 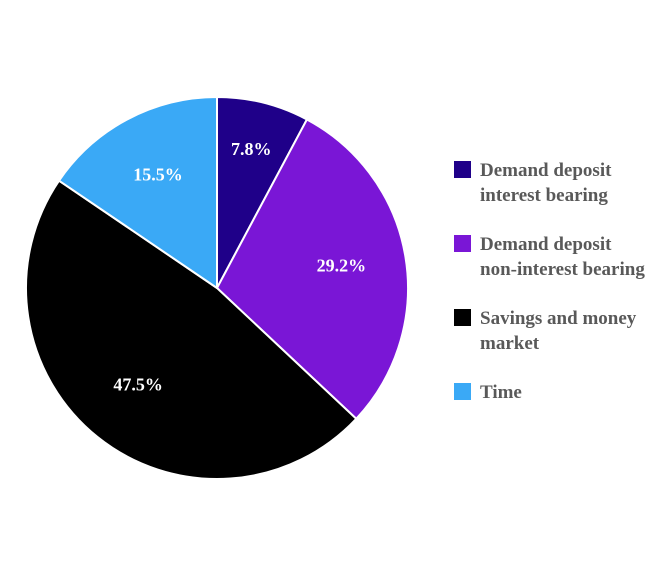 I want to click on data-label-time: 15.5%, so click(x=158, y=175).